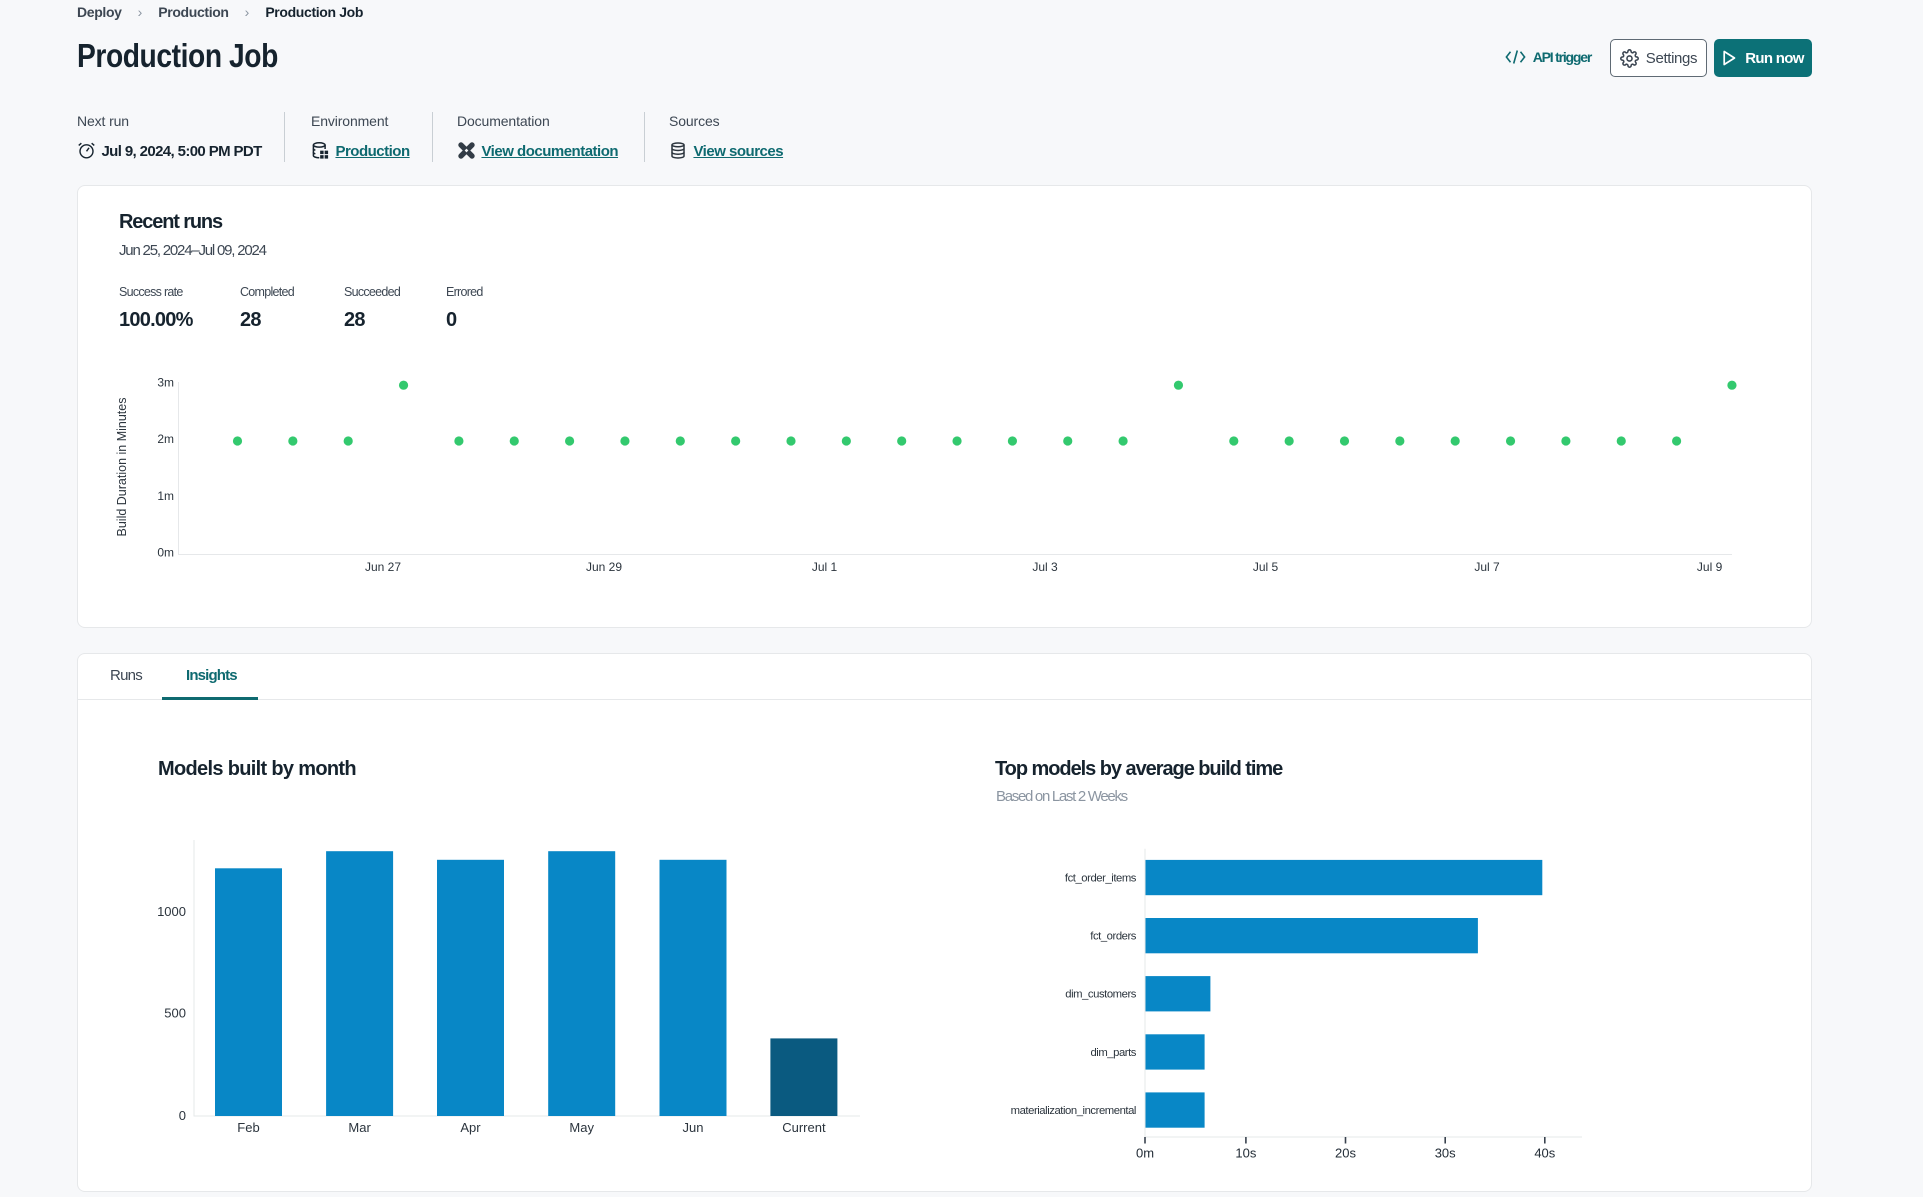 This screenshot has height=1197, width=1923. I want to click on svg-text: Jul 7, so click(1487, 567).